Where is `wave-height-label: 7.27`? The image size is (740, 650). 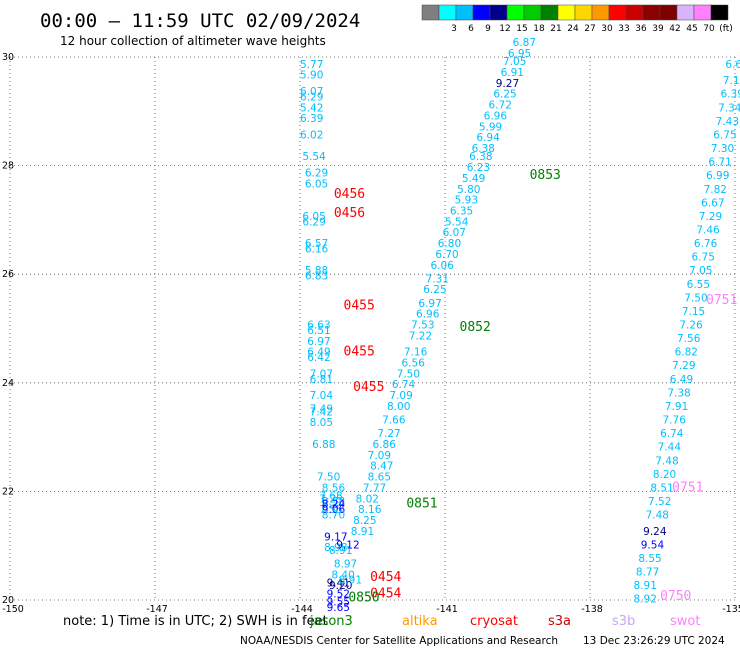 wave-height-label: 7.27 is located at coordinates (388, 434).